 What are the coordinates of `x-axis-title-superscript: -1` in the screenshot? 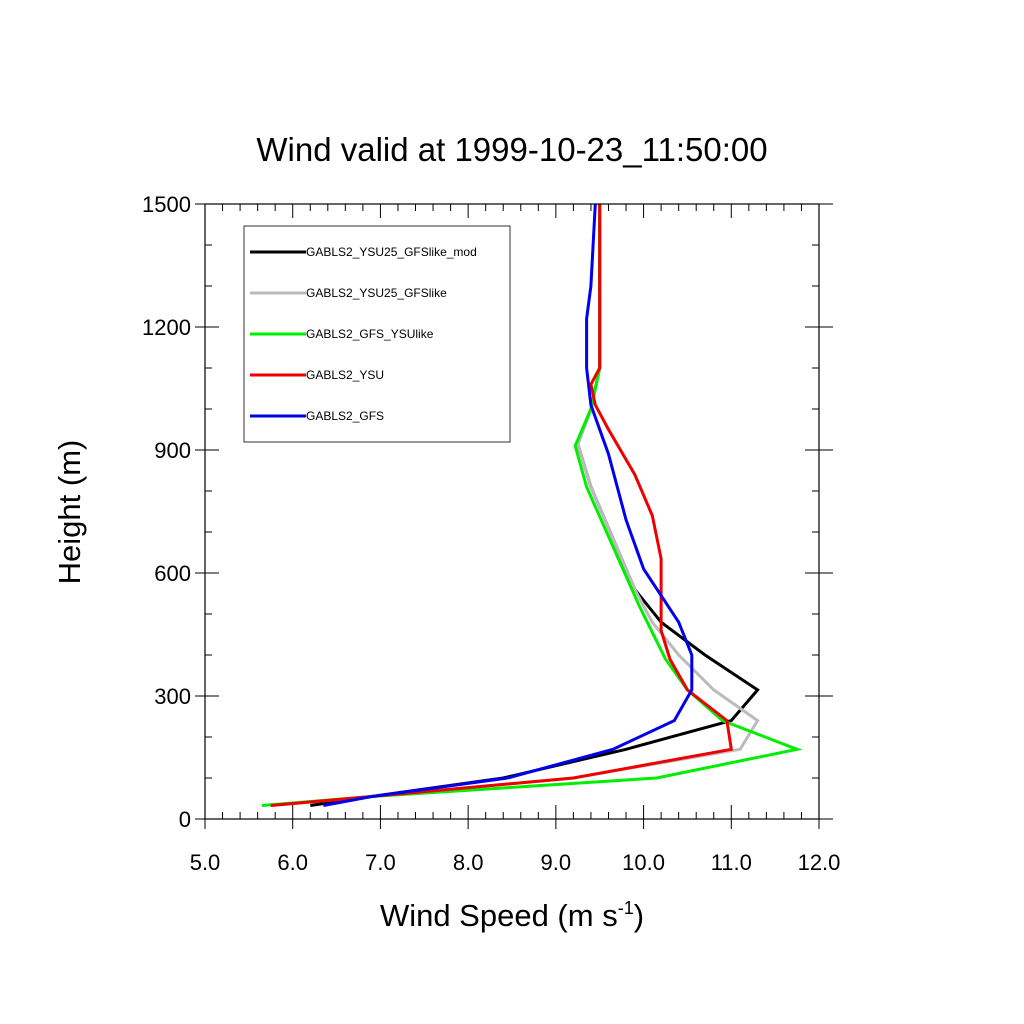 It's located at (626, 908).